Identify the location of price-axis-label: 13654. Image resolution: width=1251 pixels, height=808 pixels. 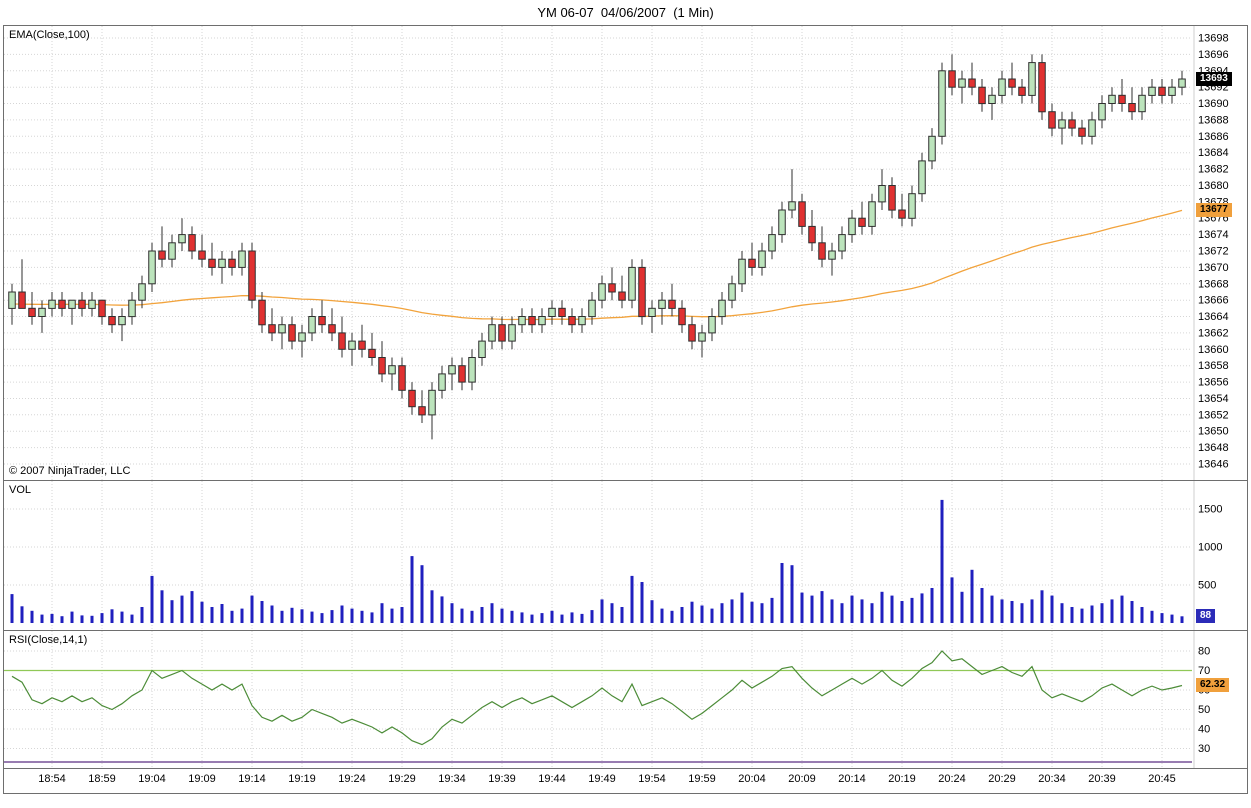
(1213, 399).